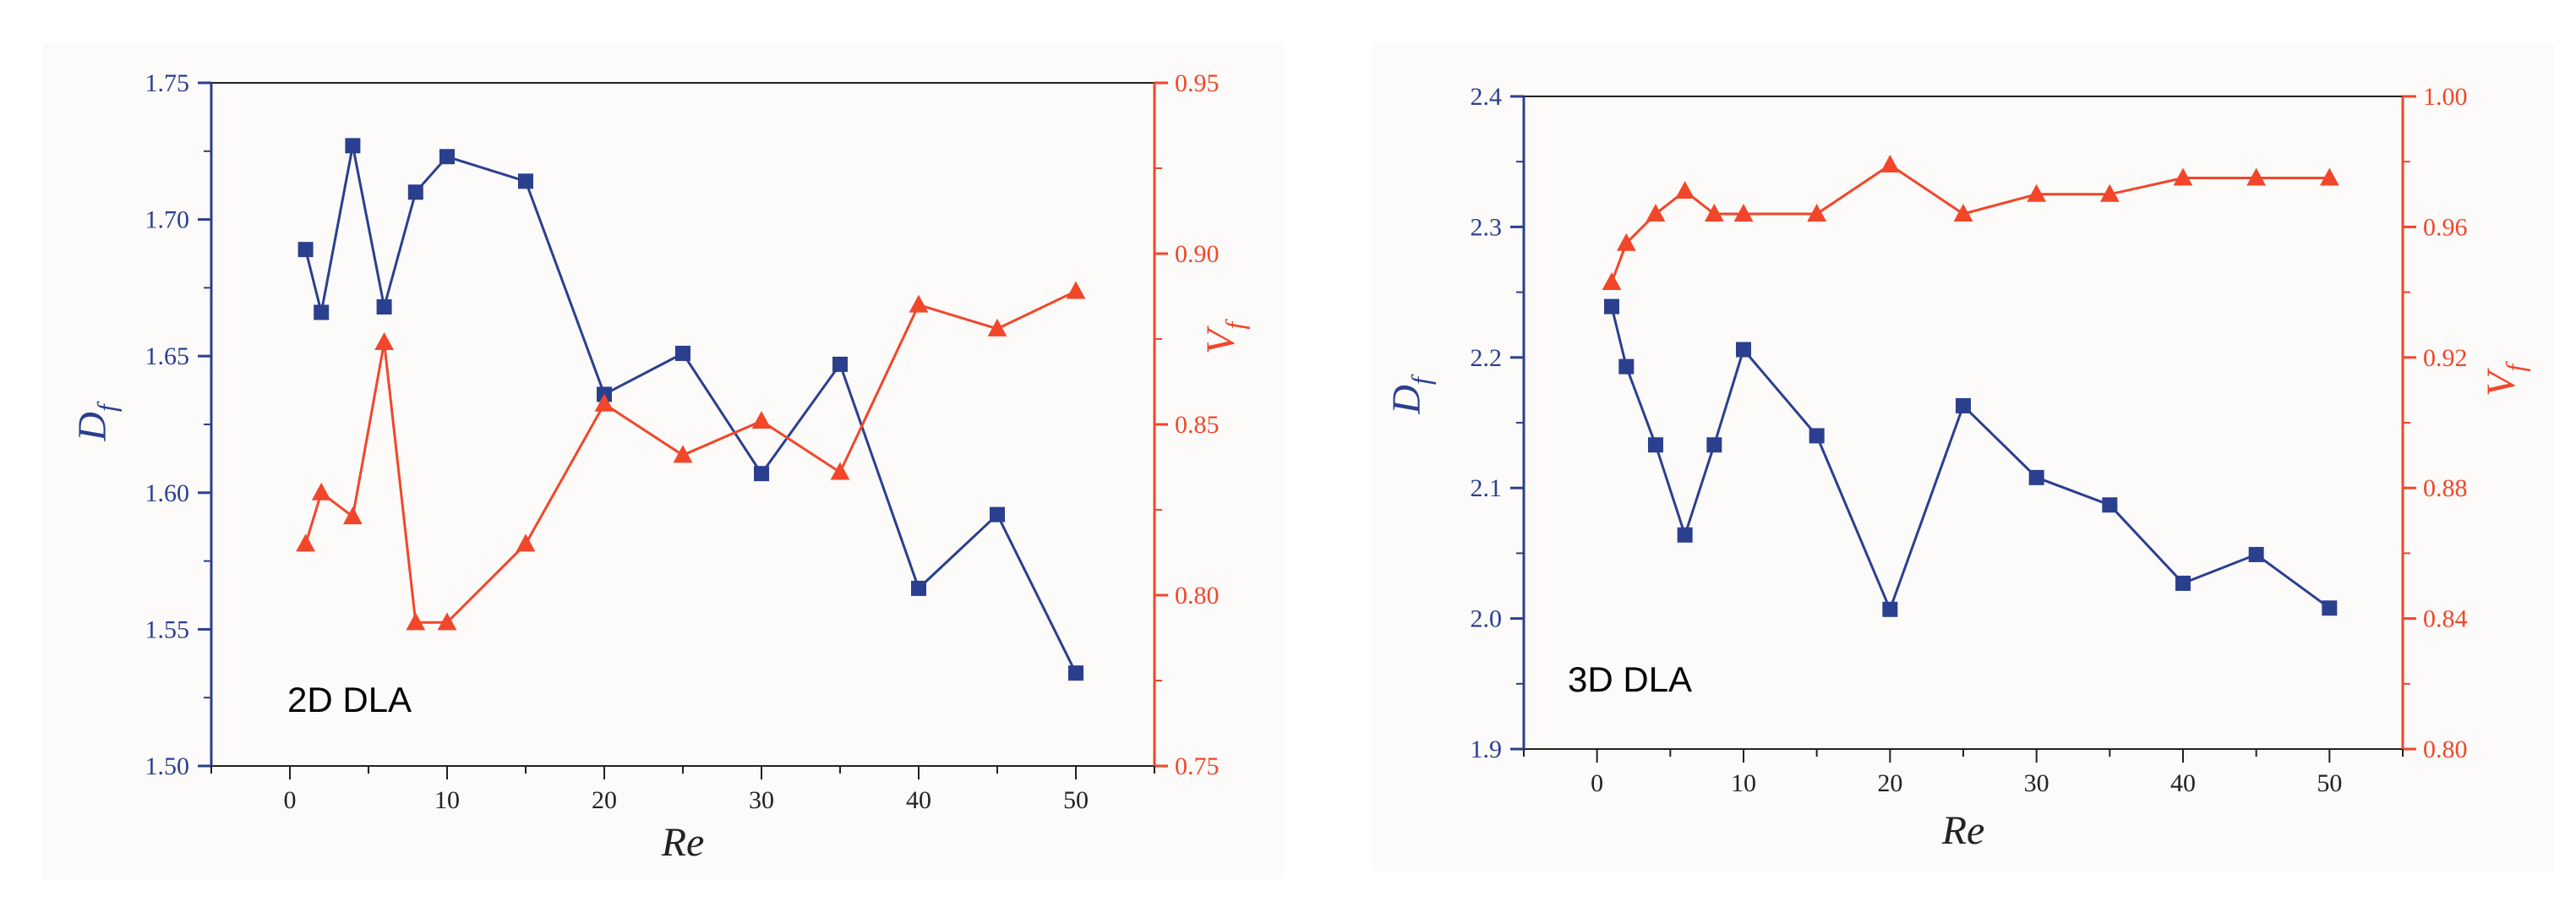 This screenshot has height=897, width=2576. I want to click on chart-title: 3D DLA, so click(1630, 679).